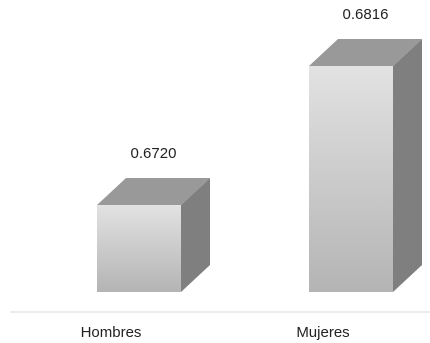 The height and width of the screenshot is (343, 430). Describe the element at coordinates (366, 14) in the screenshot. I see `data-label: 0.6816` at that location.